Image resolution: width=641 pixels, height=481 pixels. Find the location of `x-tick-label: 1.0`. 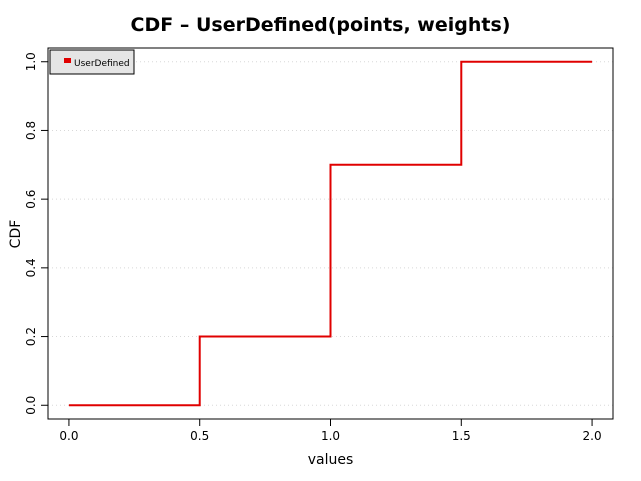

x-tick-label: 1.0 is located at coordinates (330, 436).